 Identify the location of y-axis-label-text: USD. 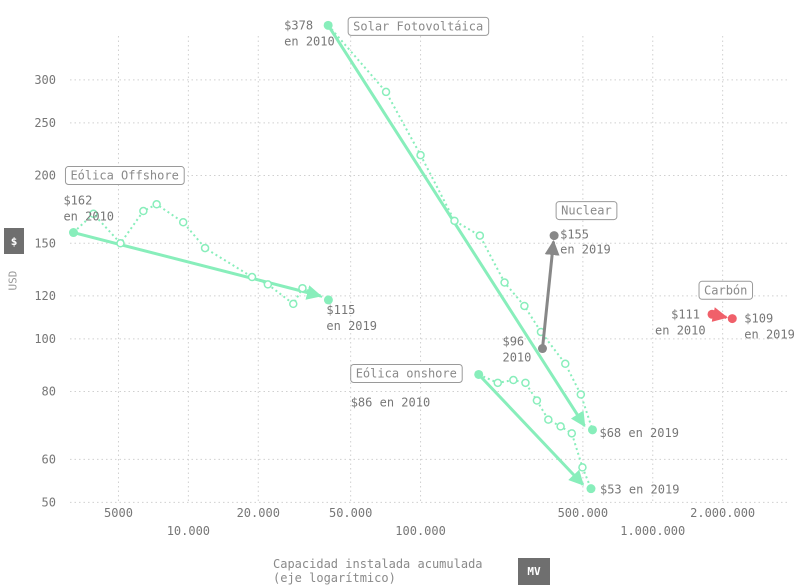
(13, 280).